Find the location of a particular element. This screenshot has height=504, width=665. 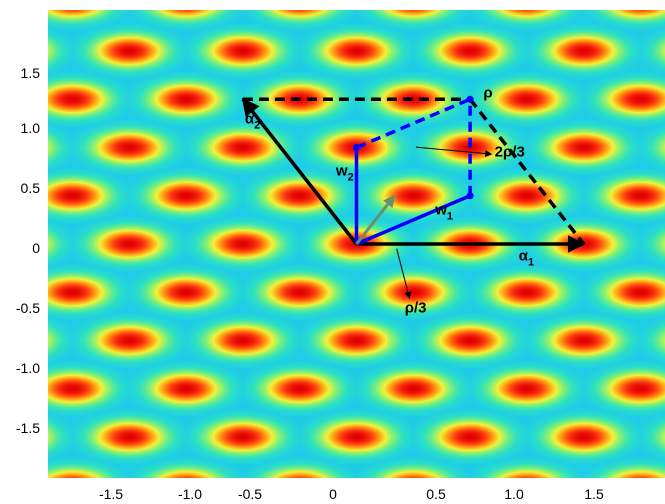

x-axis: -1.5 -1.0 -0.5 0 0.5 1.0 1.5 is located at coordinates (351, 494).